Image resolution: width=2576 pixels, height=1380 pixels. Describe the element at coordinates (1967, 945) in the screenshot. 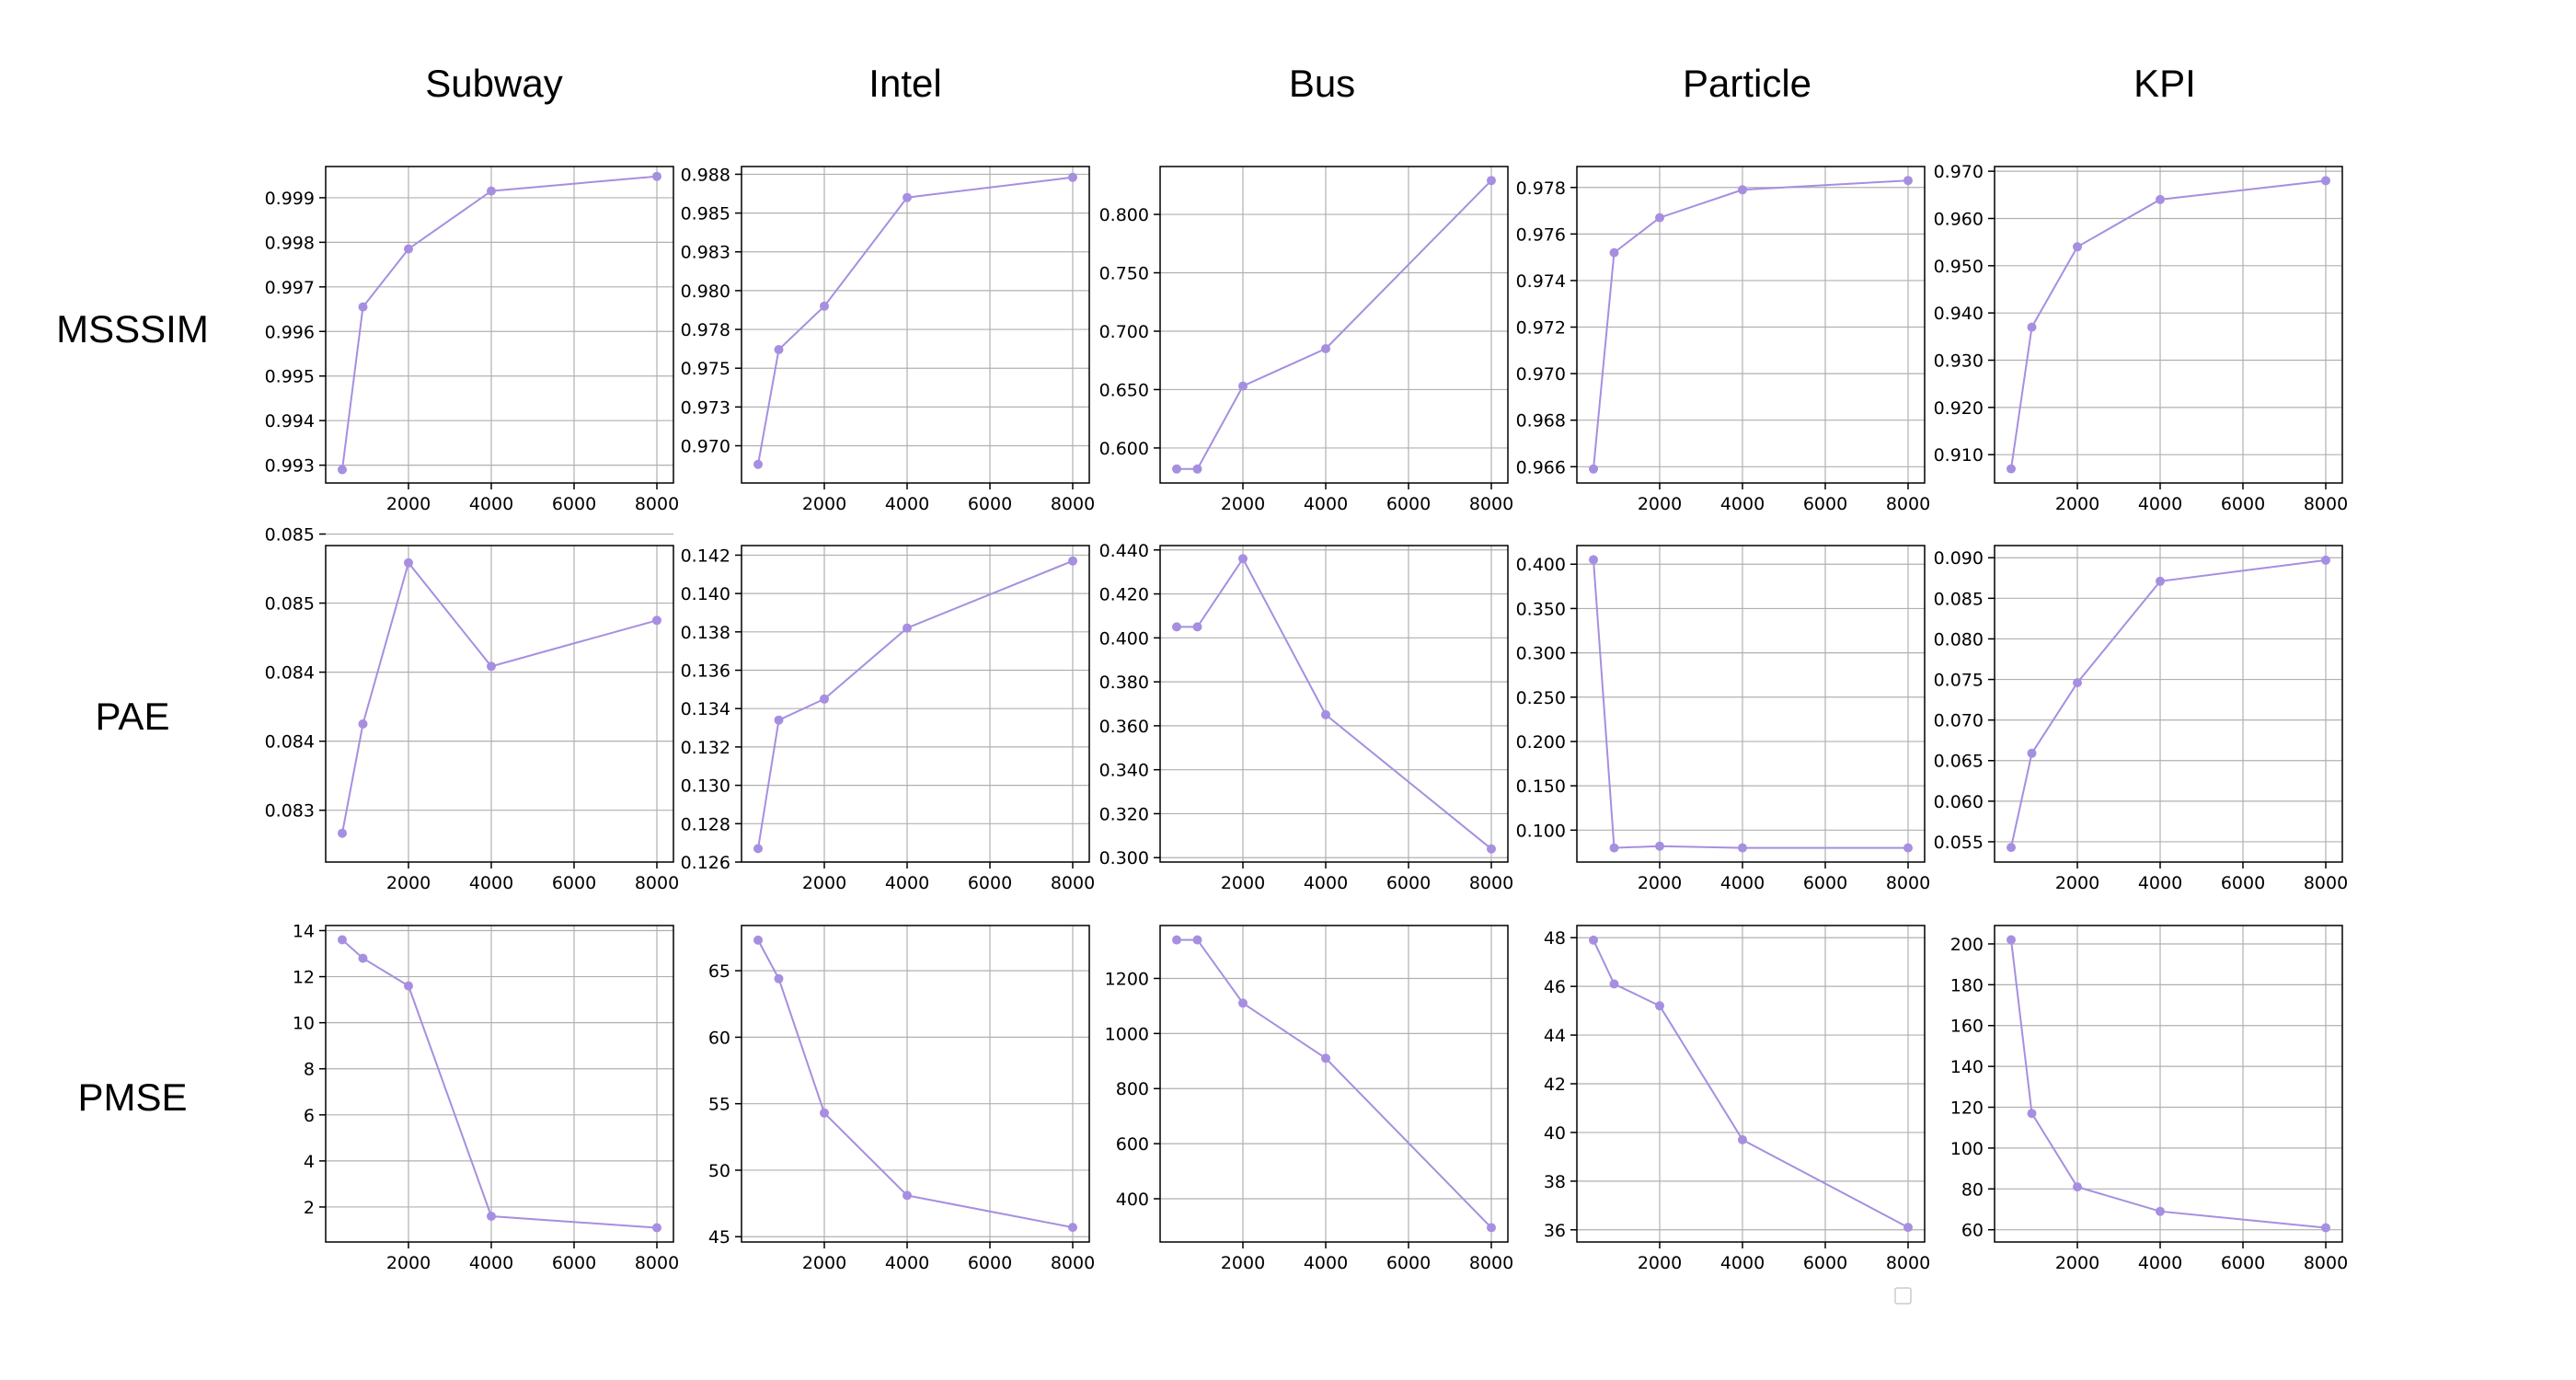

I see `y-tick-label: 200` at that location.